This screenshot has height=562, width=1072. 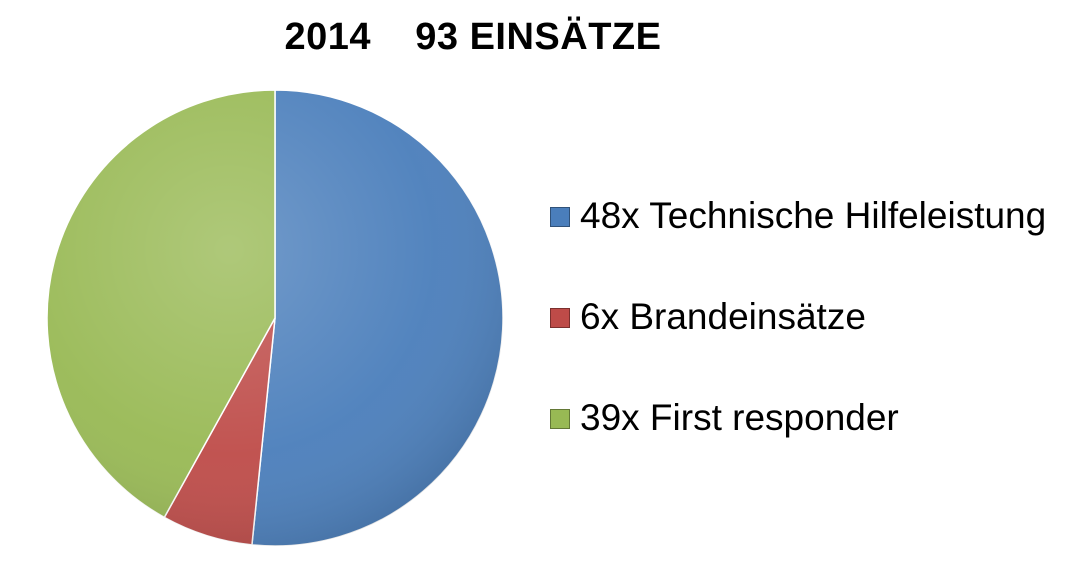 I want to click on legend-swatch-red, so click(x=560, y=318).